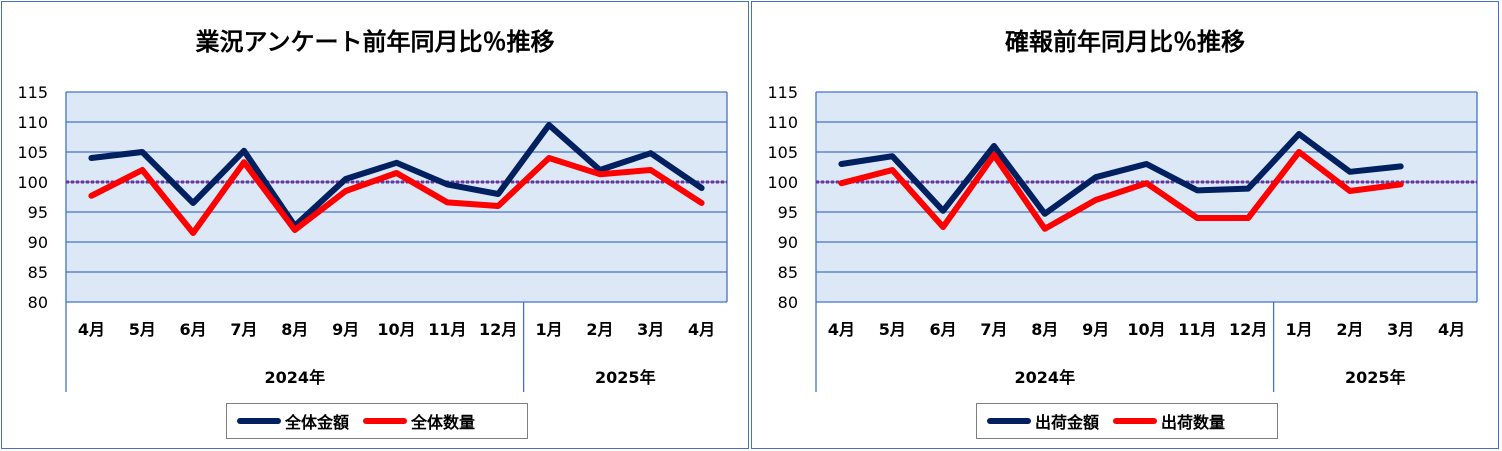 The image size is (1502, 451). I want to click on legend-item: 出荷数量, so click(1169, 421).